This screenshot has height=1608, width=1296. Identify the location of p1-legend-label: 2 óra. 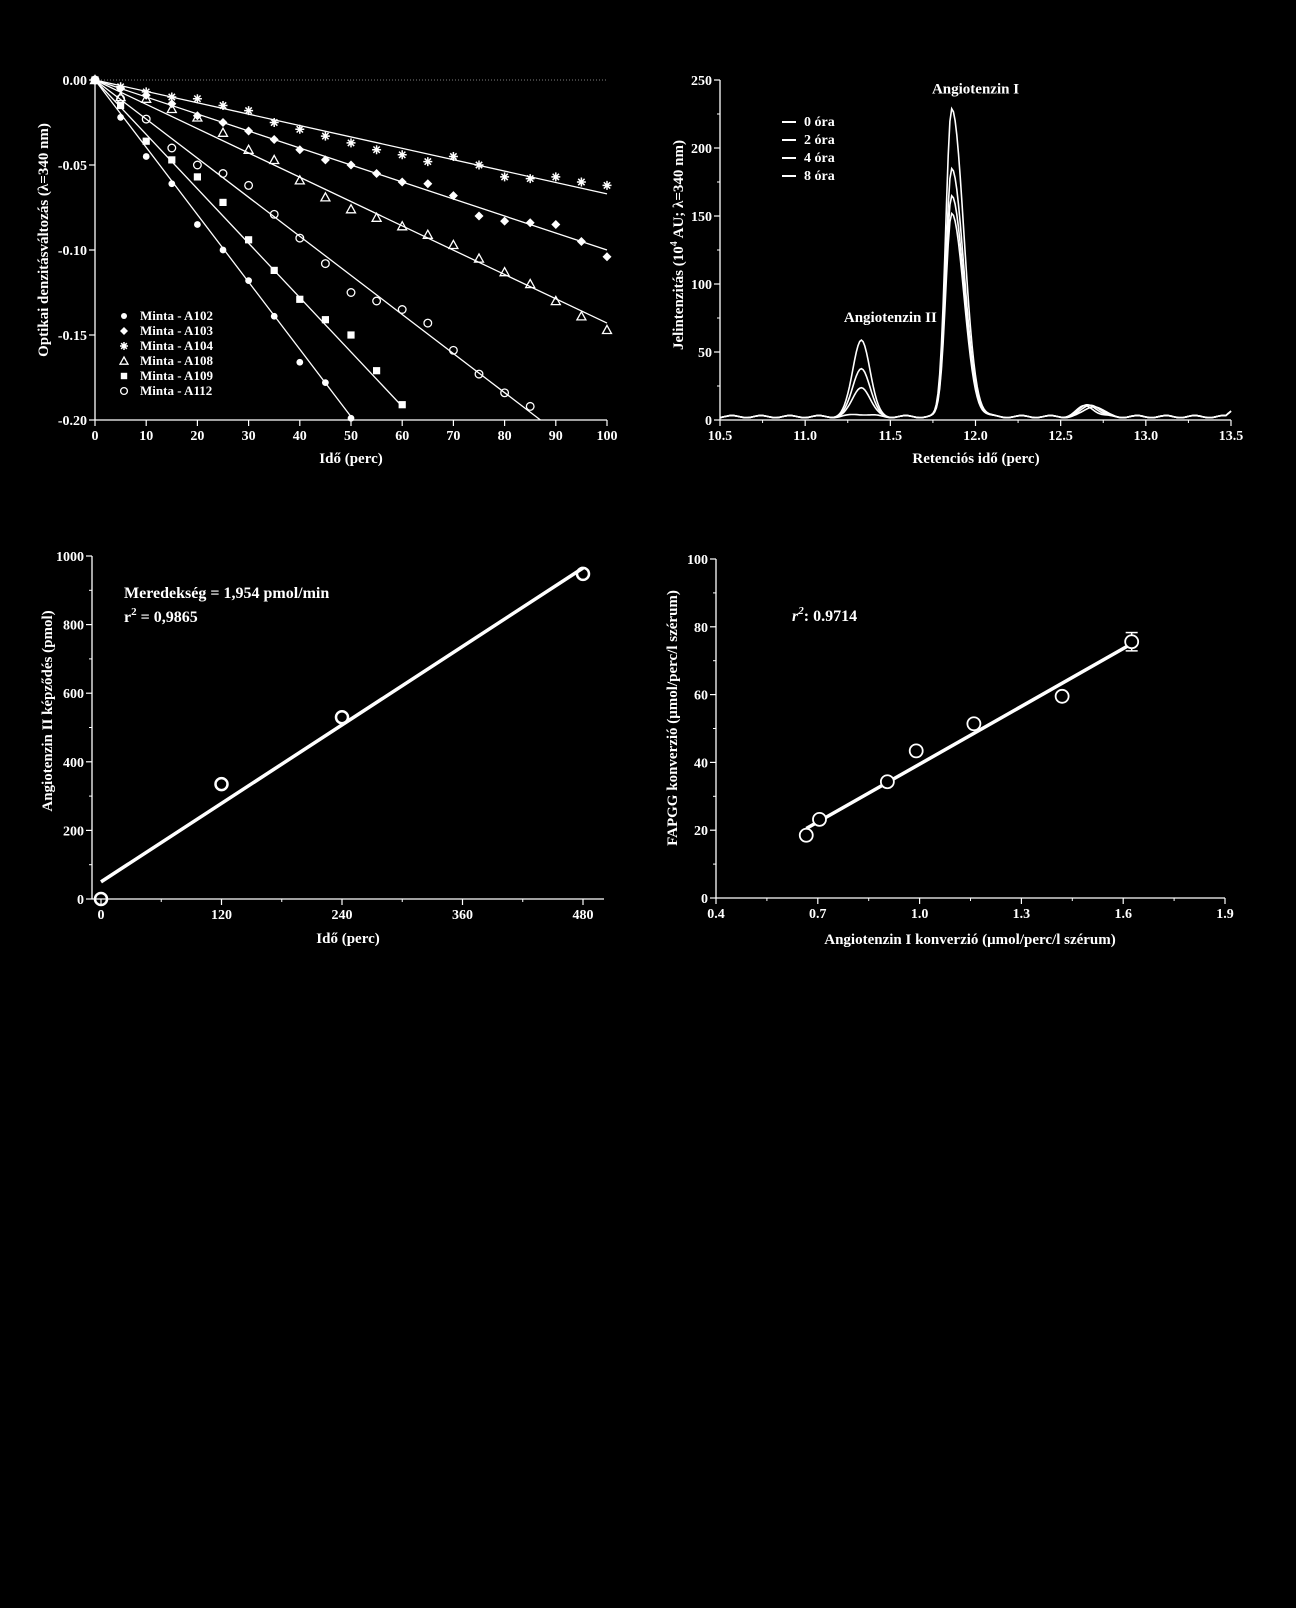
(819, 140).